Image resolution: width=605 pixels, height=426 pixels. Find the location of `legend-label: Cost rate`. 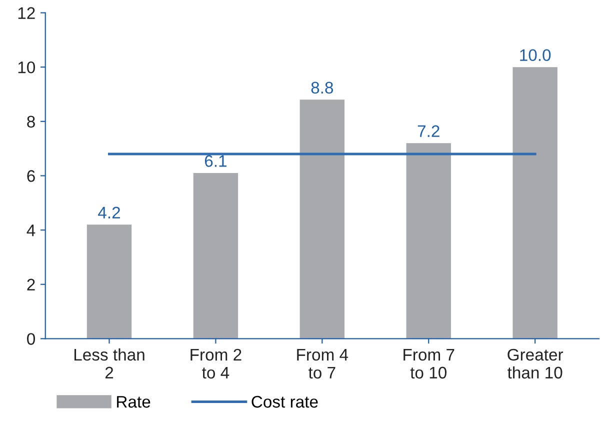

legend-label: Cost rate is located at coordinates (285, 402).